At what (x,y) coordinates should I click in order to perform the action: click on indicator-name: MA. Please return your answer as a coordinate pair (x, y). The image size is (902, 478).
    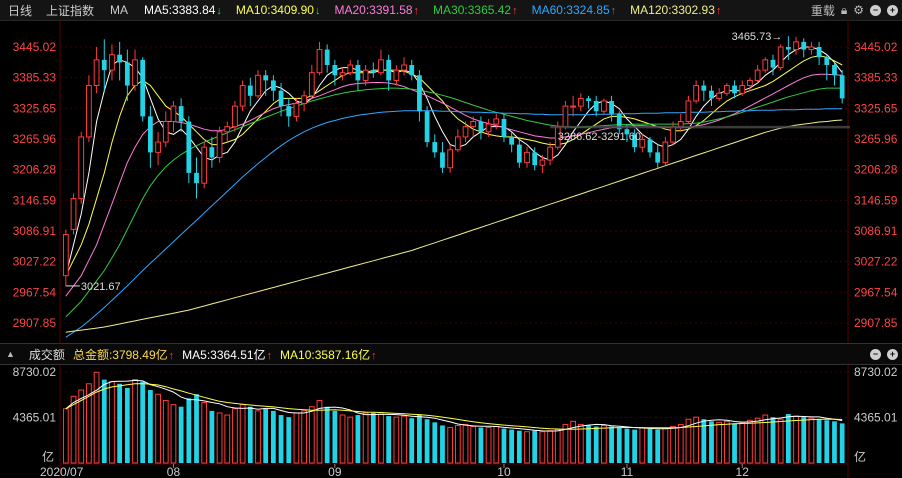
    Looking at the image, I should click on (119, 10).